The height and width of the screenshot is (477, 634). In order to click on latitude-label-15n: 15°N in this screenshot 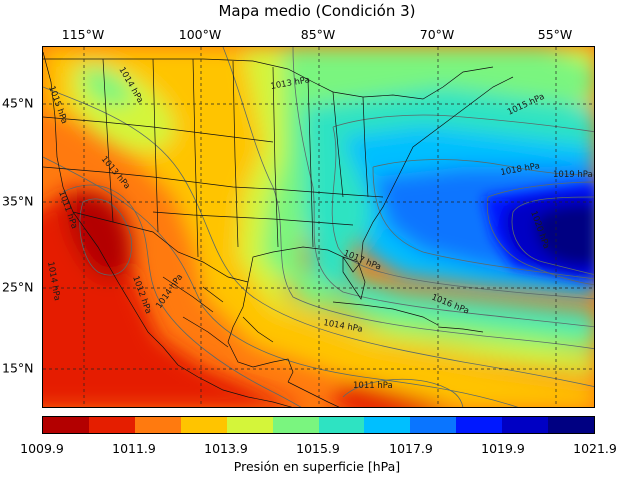, I will do `click(18, 368)`.